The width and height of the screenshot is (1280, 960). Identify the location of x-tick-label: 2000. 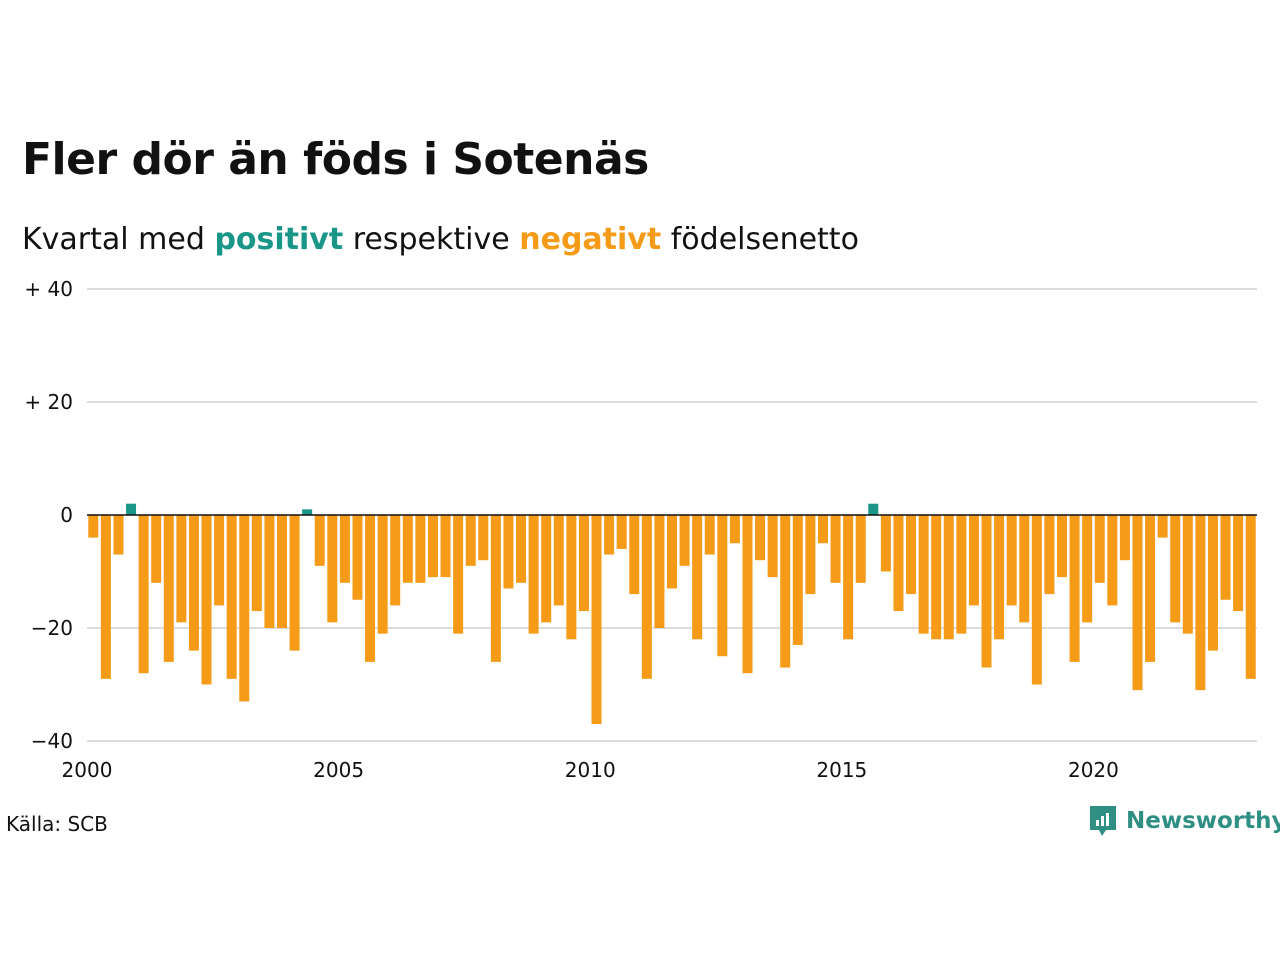
(87, 770).